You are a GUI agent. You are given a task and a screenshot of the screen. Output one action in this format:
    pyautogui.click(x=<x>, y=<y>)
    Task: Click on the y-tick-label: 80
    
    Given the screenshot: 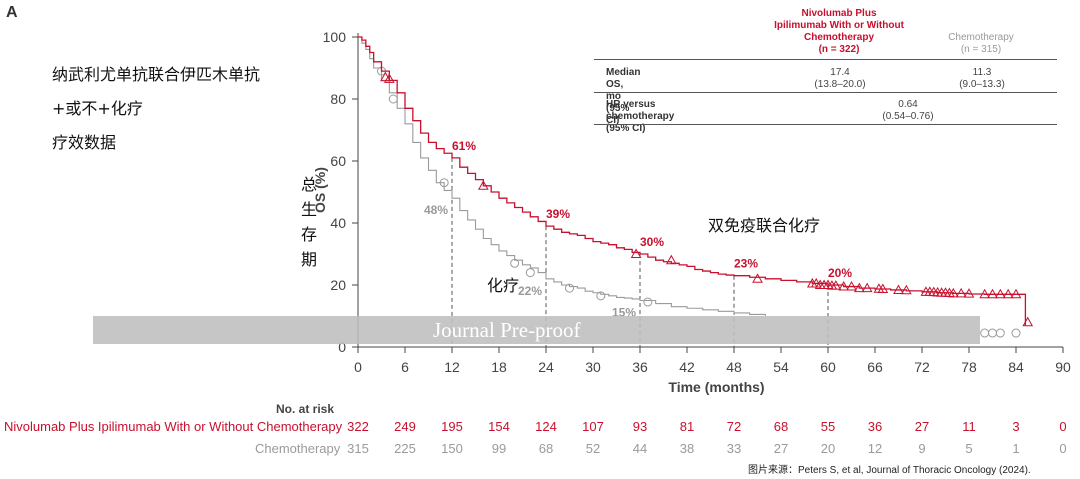 What is the action you would take?
    pyautogui.click(x=338, y=99)
    